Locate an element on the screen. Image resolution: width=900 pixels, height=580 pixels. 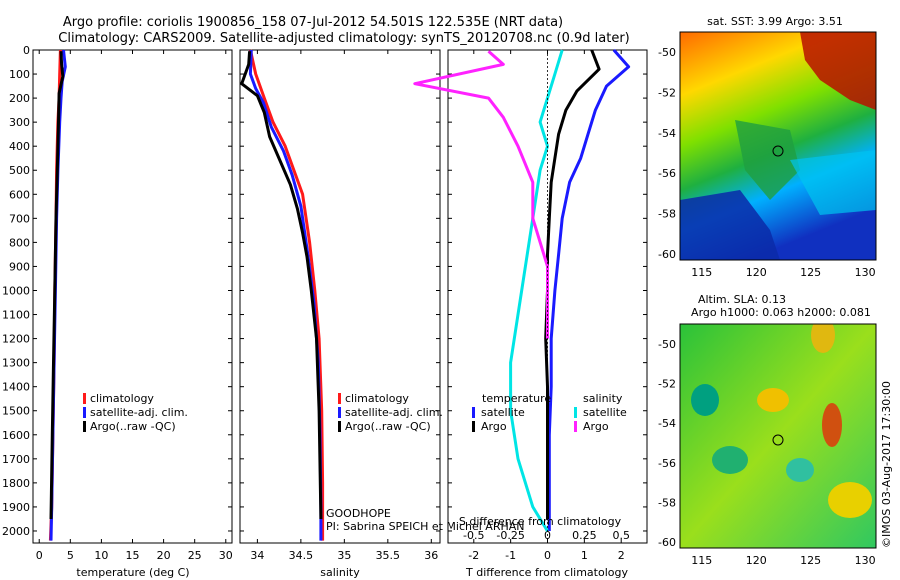
legend-label-satellite: satellite-adj. clim. is located at coordinates (394, 412).